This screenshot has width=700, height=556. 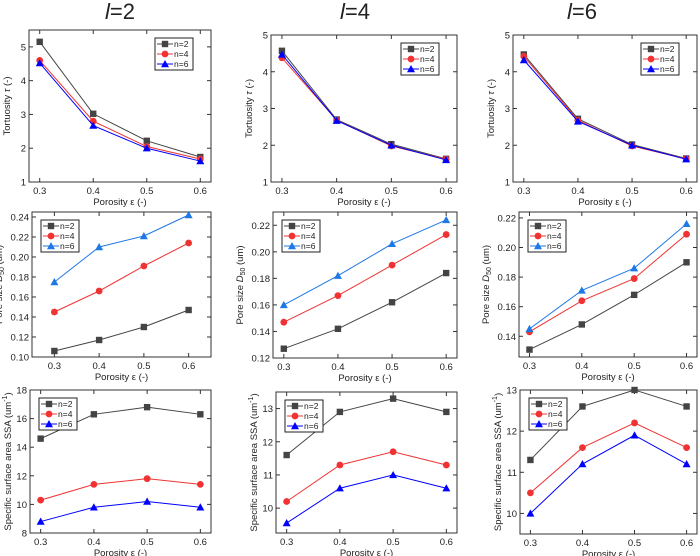 I want to click on y-tick-label: 0.18, so click(x=20, y=278).